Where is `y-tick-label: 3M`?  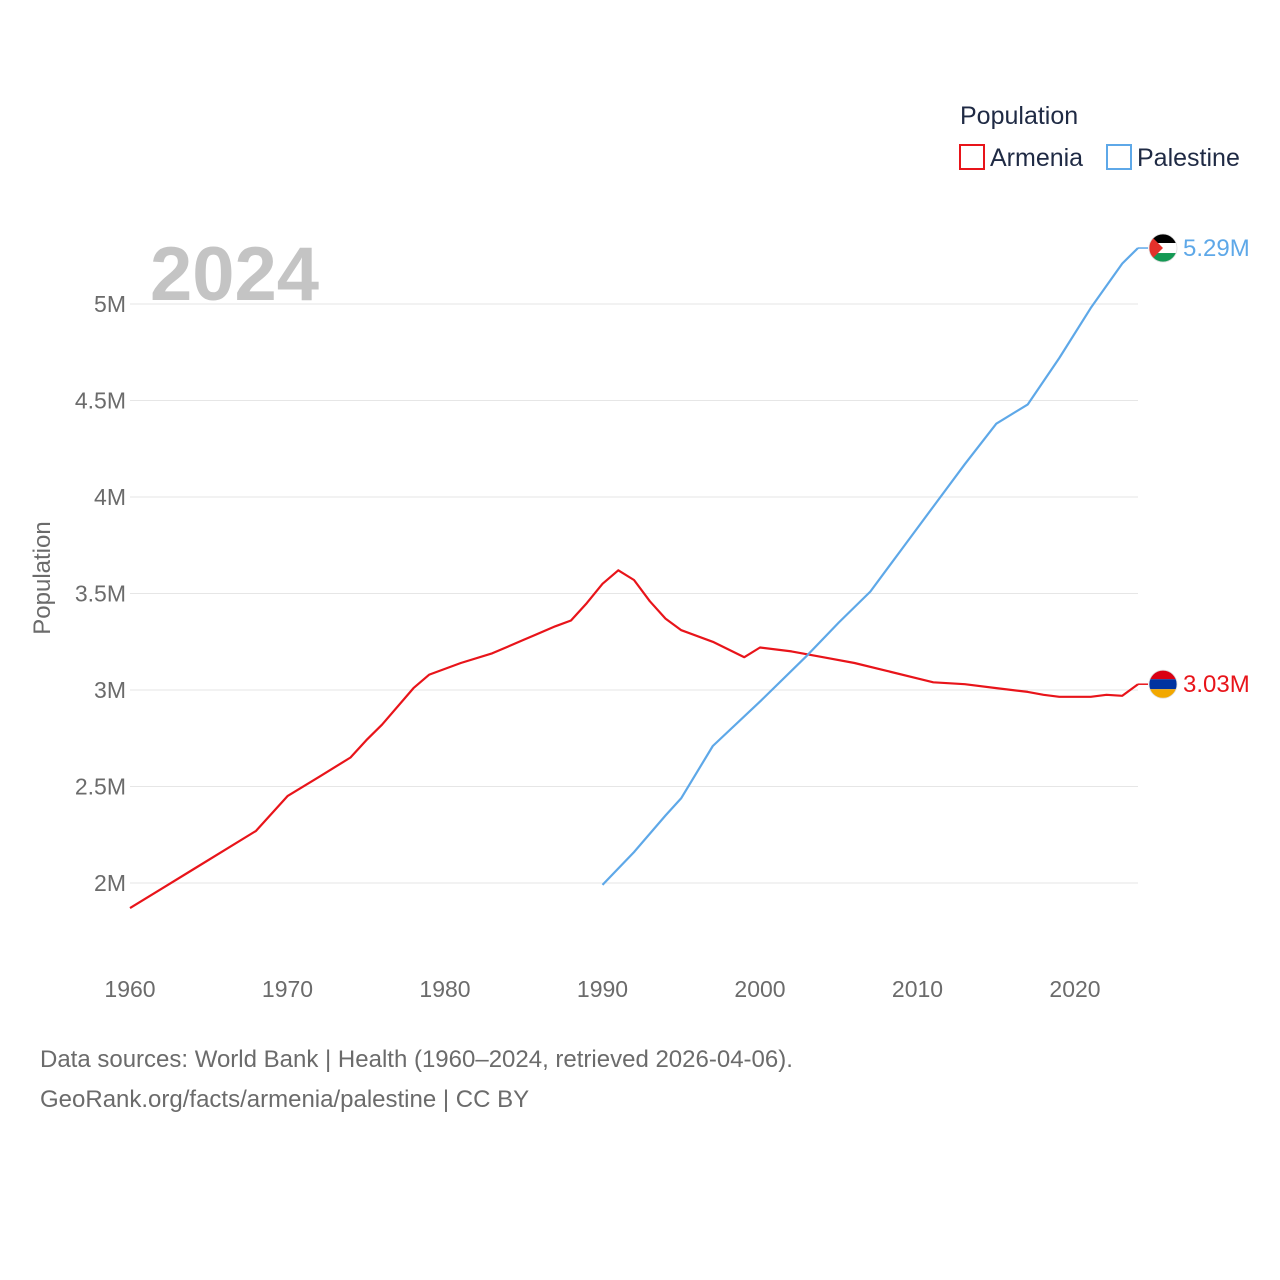
y-tick-label: 3M is located at coordinates (110, 690).